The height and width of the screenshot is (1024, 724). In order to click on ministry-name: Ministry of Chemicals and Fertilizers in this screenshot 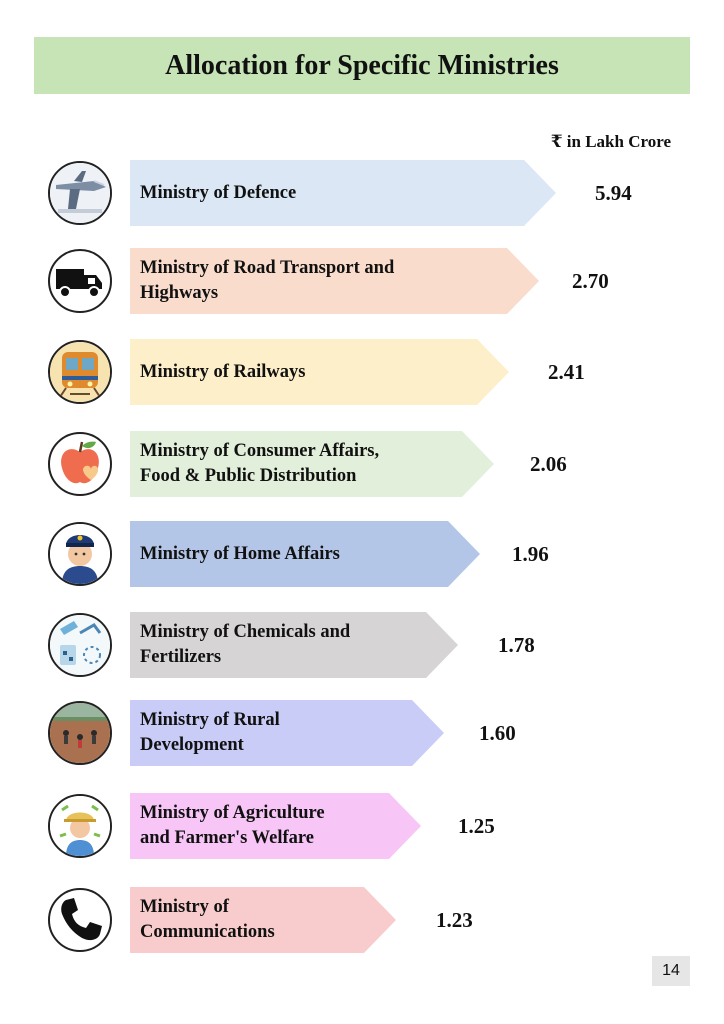, I will do `click(245, 644)`.